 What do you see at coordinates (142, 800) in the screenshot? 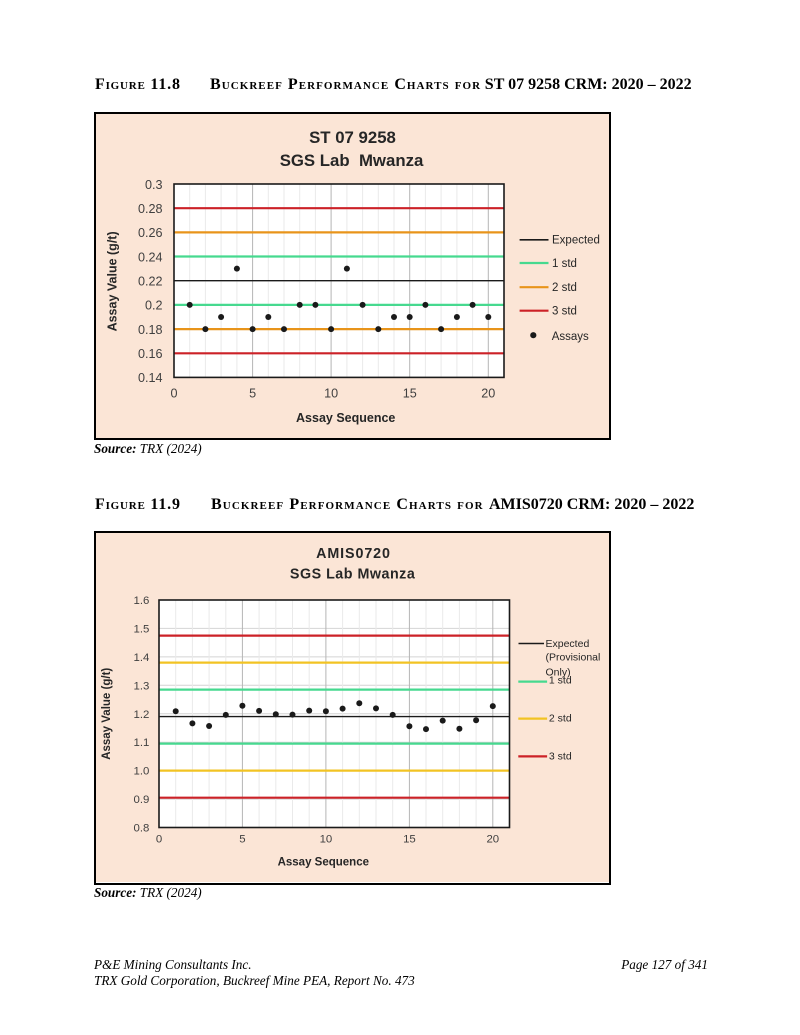
I see `svg-text: 0.9` at bounding box center [142, 800].